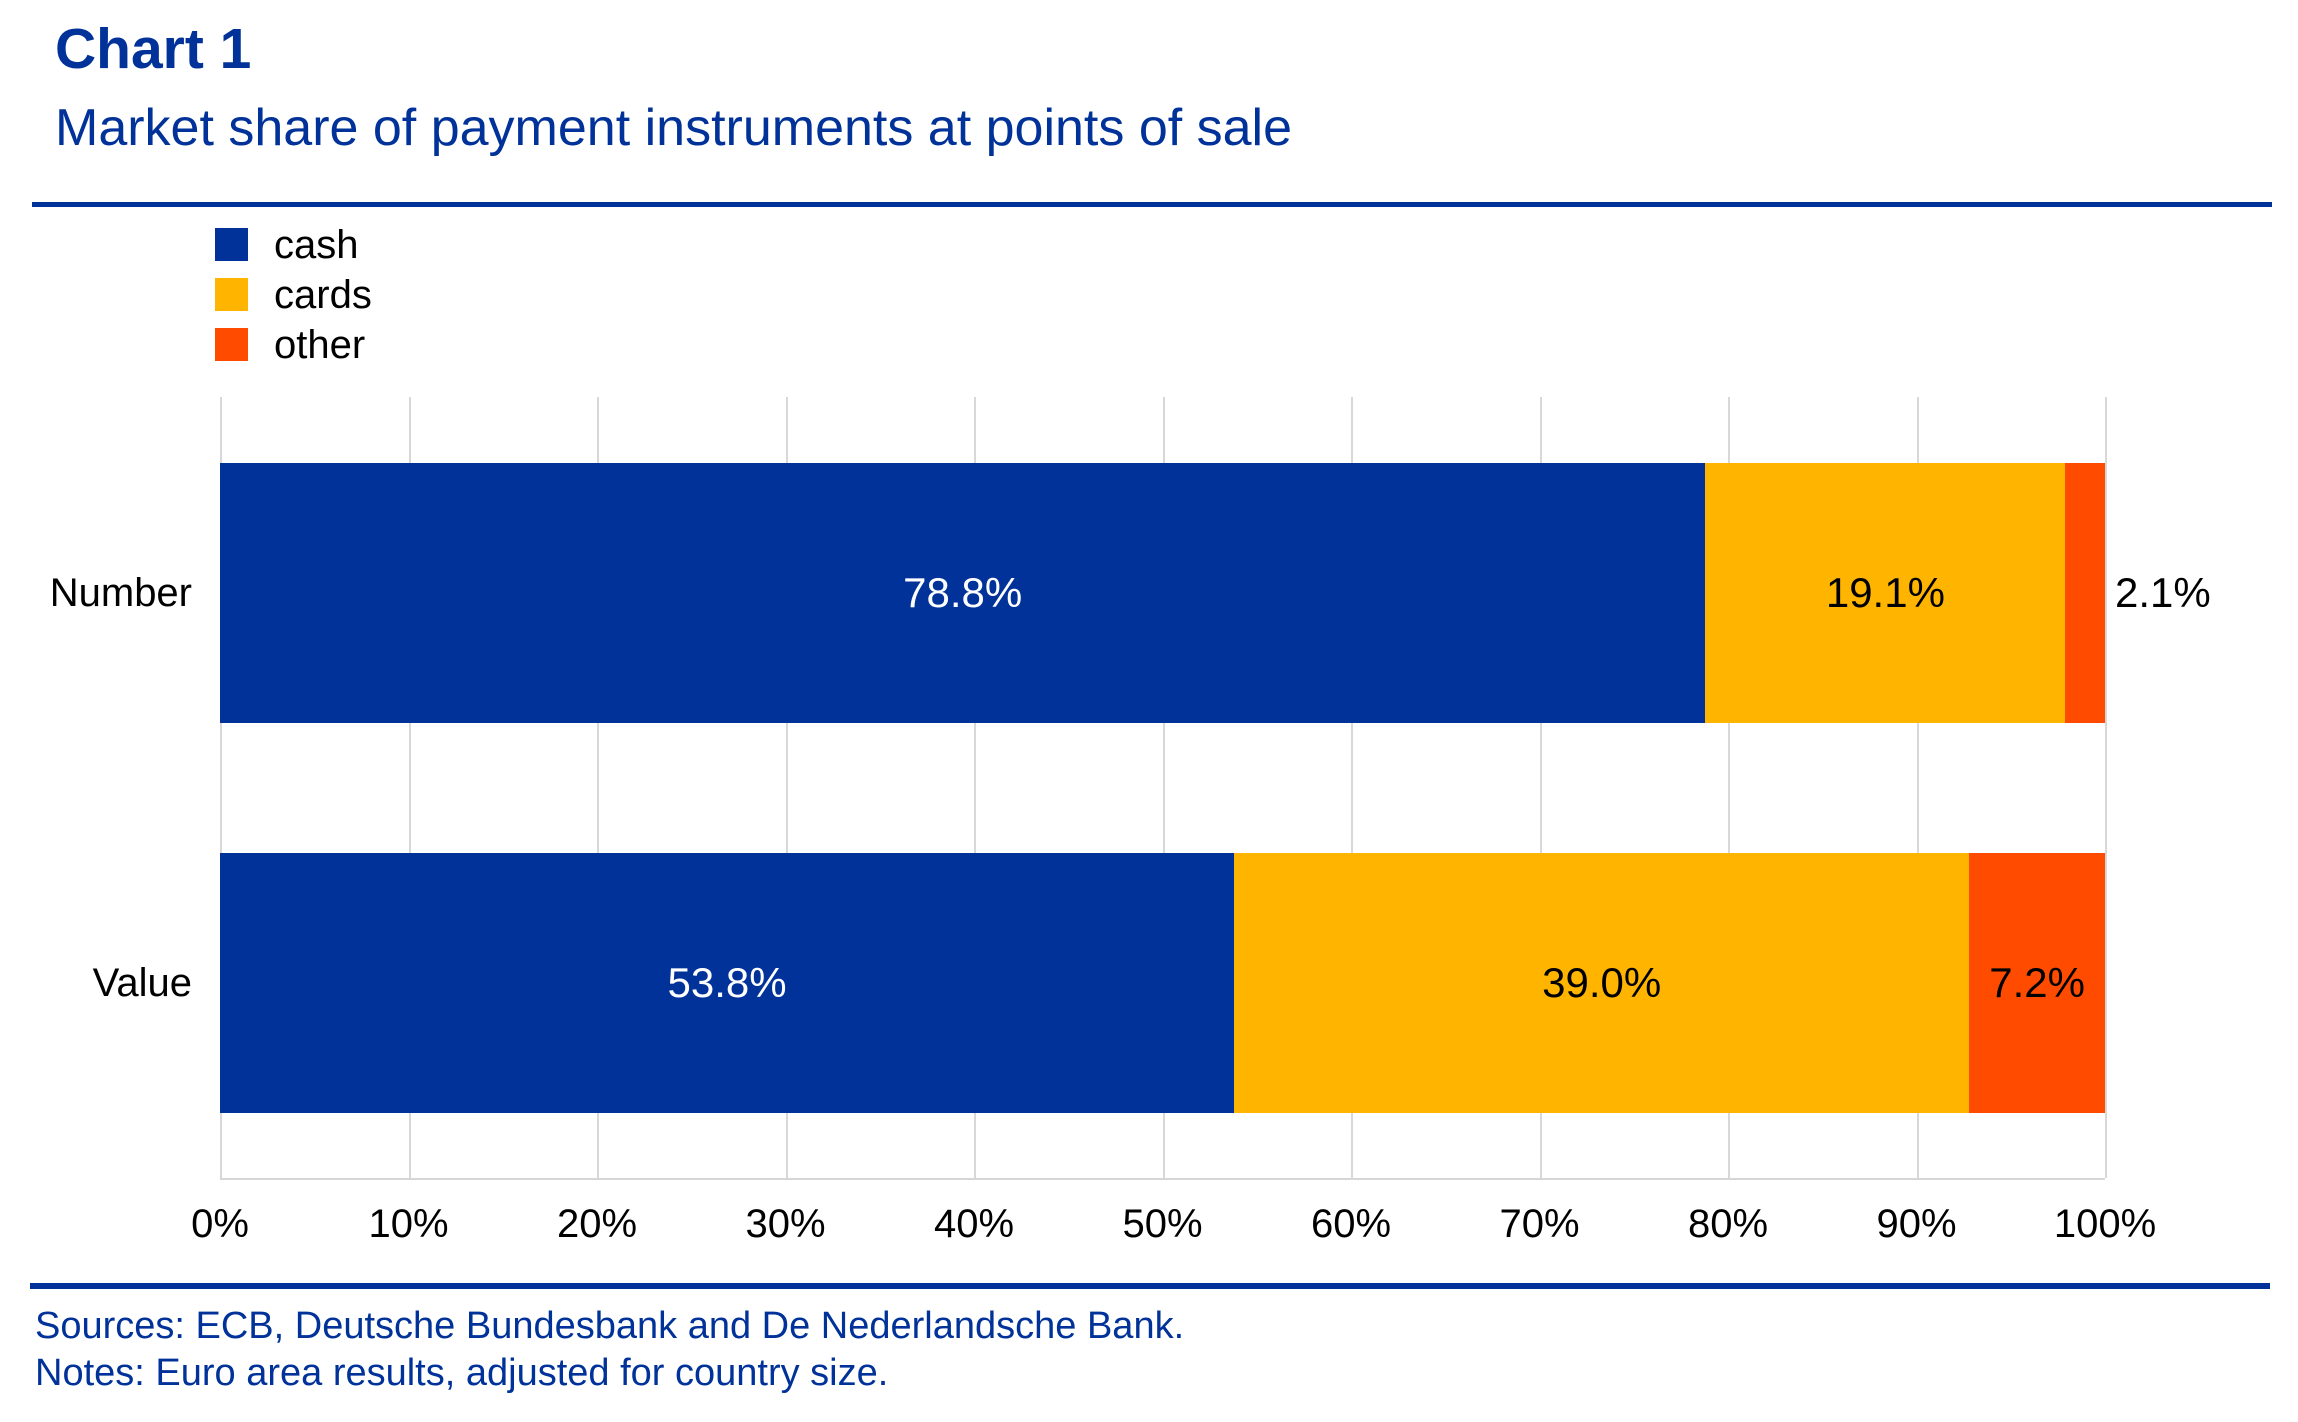  What do you see at coordinates (2106, 787) in the screenshot?
I see `gridline-100%` at bounding box center [2106, 787].